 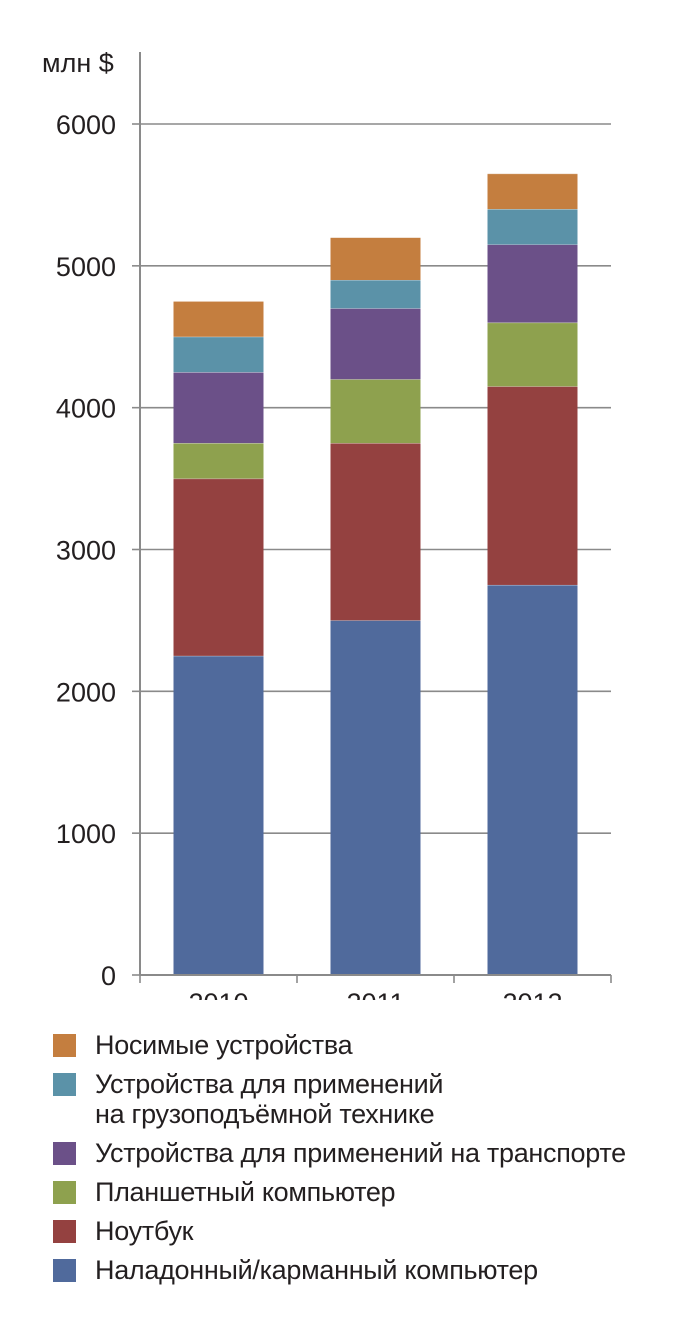 What do you see at coordinates (108, 976) in the screenshot?
I see `y-tick-label: 0` at bounding box center [108, 976].